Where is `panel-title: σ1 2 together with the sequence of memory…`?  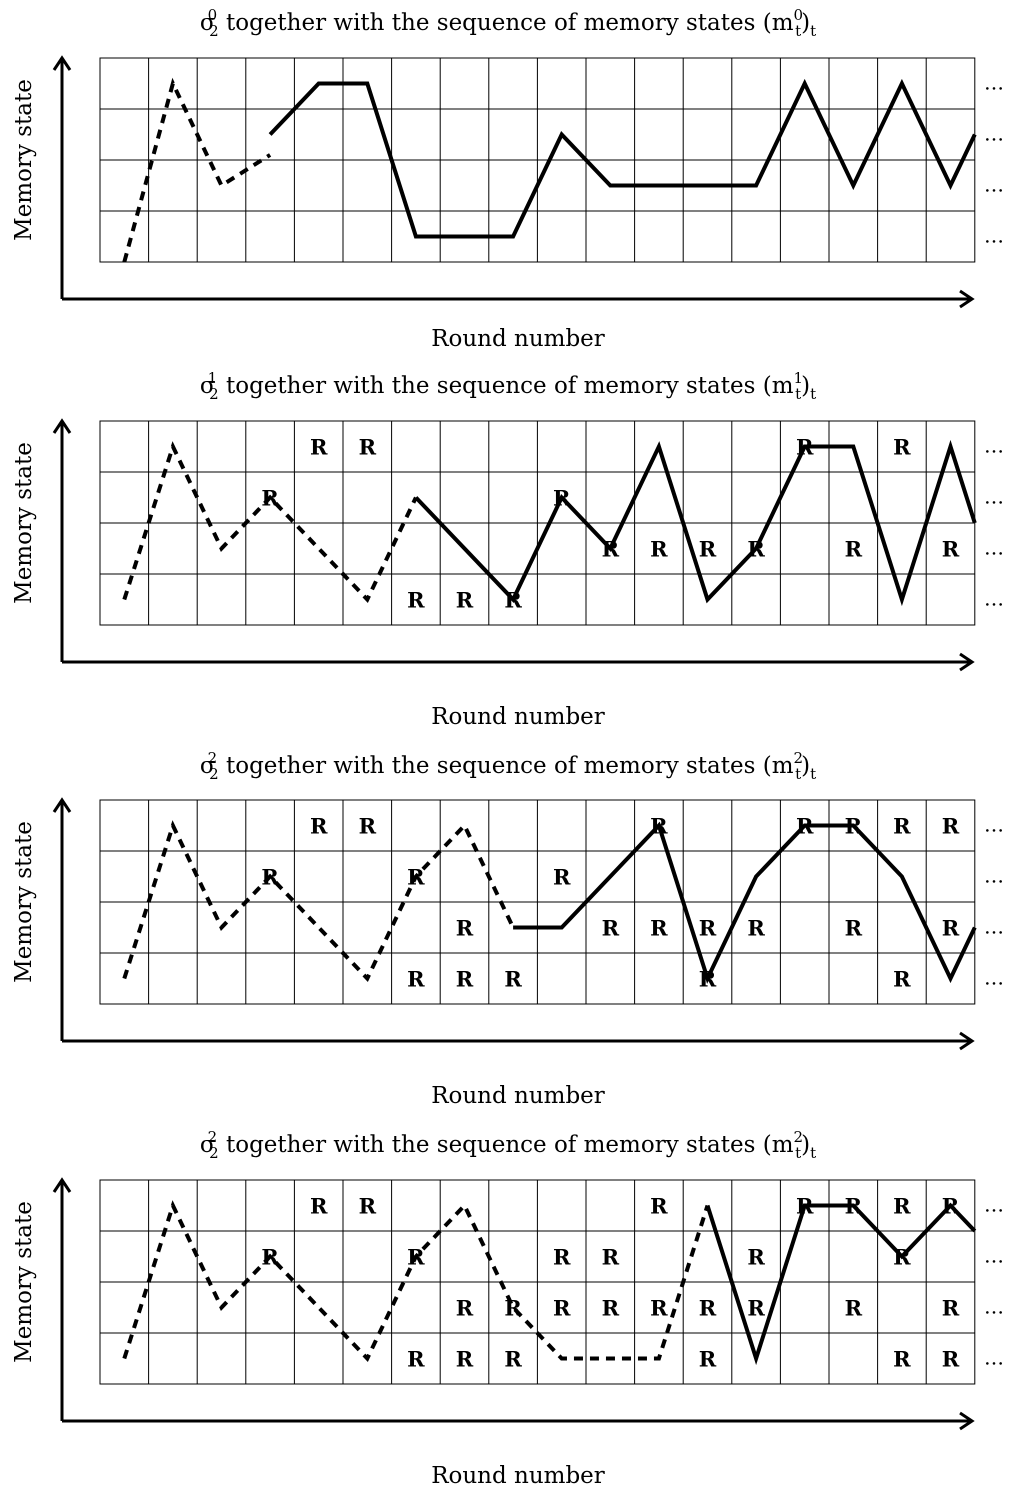
panel-title: σ1 2 together with the sequence of memory… is located at coordinates (508, 386).